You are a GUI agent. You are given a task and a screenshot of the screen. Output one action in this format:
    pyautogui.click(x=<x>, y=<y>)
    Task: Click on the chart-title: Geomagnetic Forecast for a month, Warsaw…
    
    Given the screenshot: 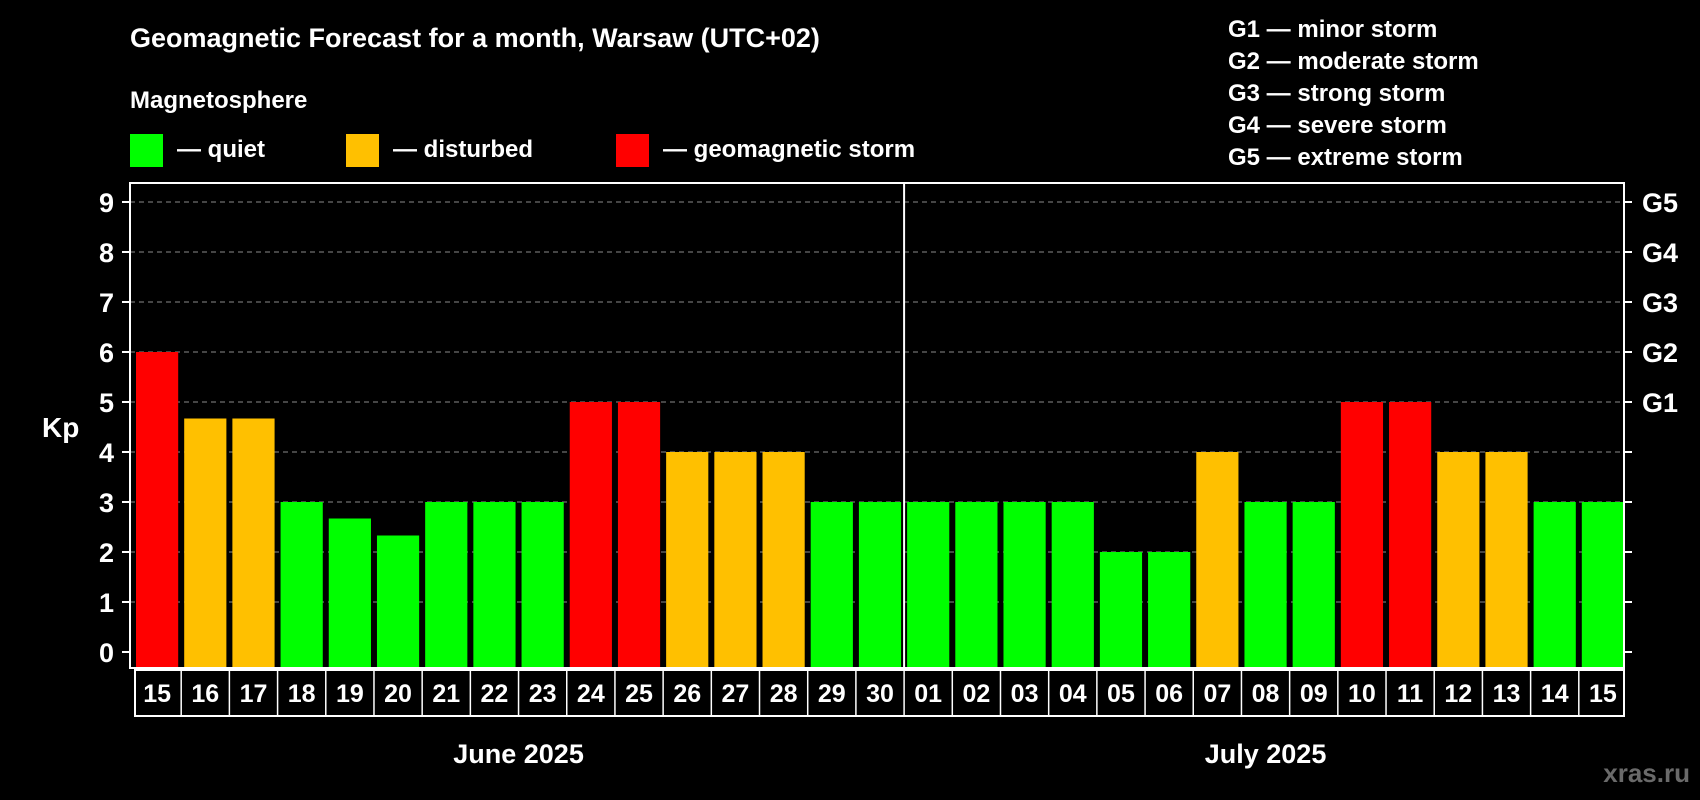 What is the action you would take?
    pyautogui.click(x=475, y=38)
    